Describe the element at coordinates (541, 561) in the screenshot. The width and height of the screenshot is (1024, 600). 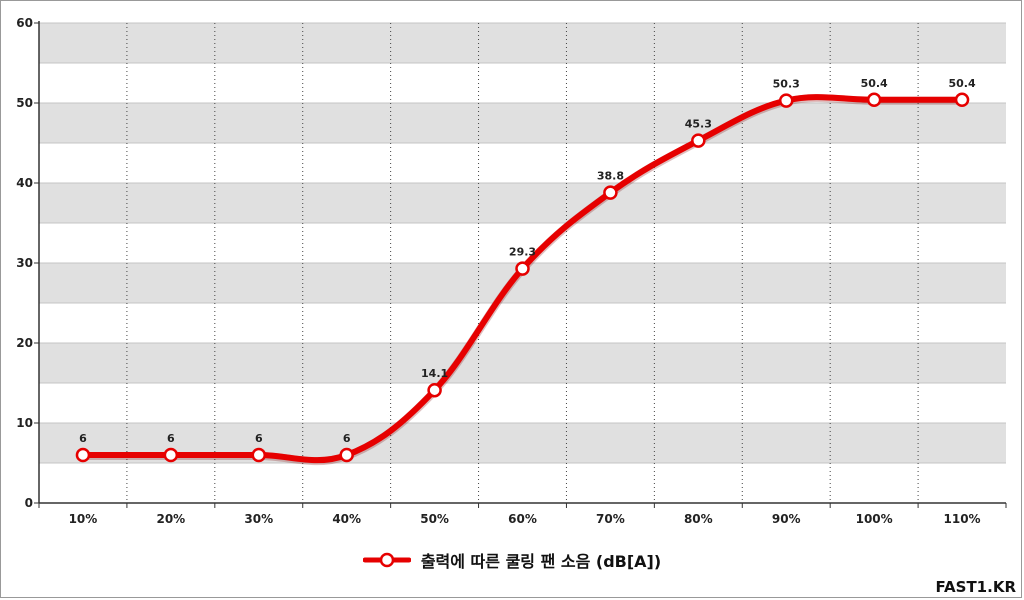
I see `legend-label: 출력에 따른 쿨링 팬 소음 (dB[A])` at that location.